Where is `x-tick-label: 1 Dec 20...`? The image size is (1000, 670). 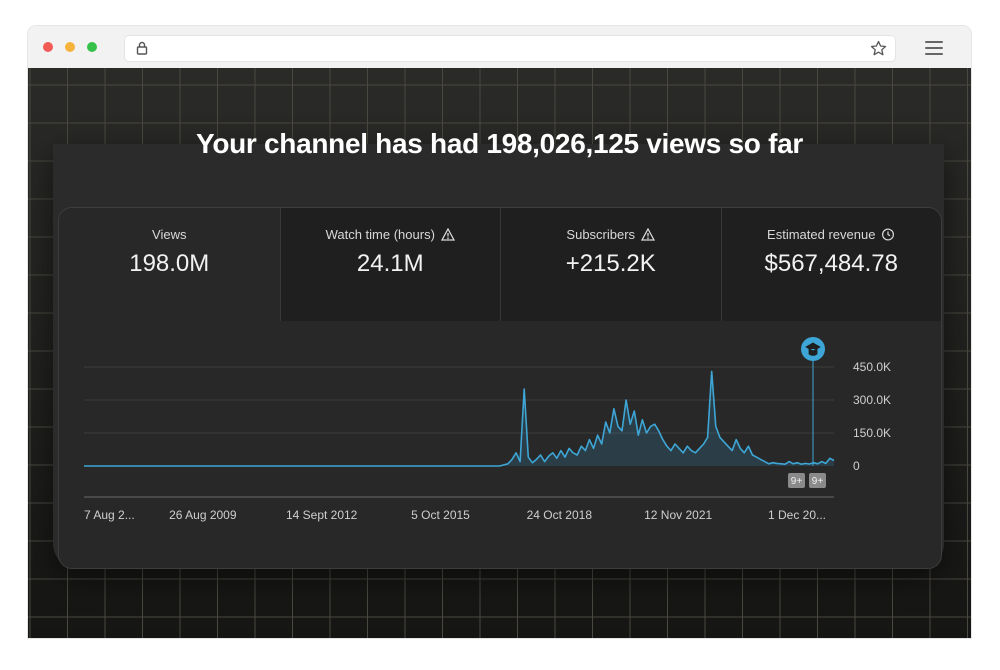 x-tick-label: 1 Dec 20... is located at coordinates (797, 515).